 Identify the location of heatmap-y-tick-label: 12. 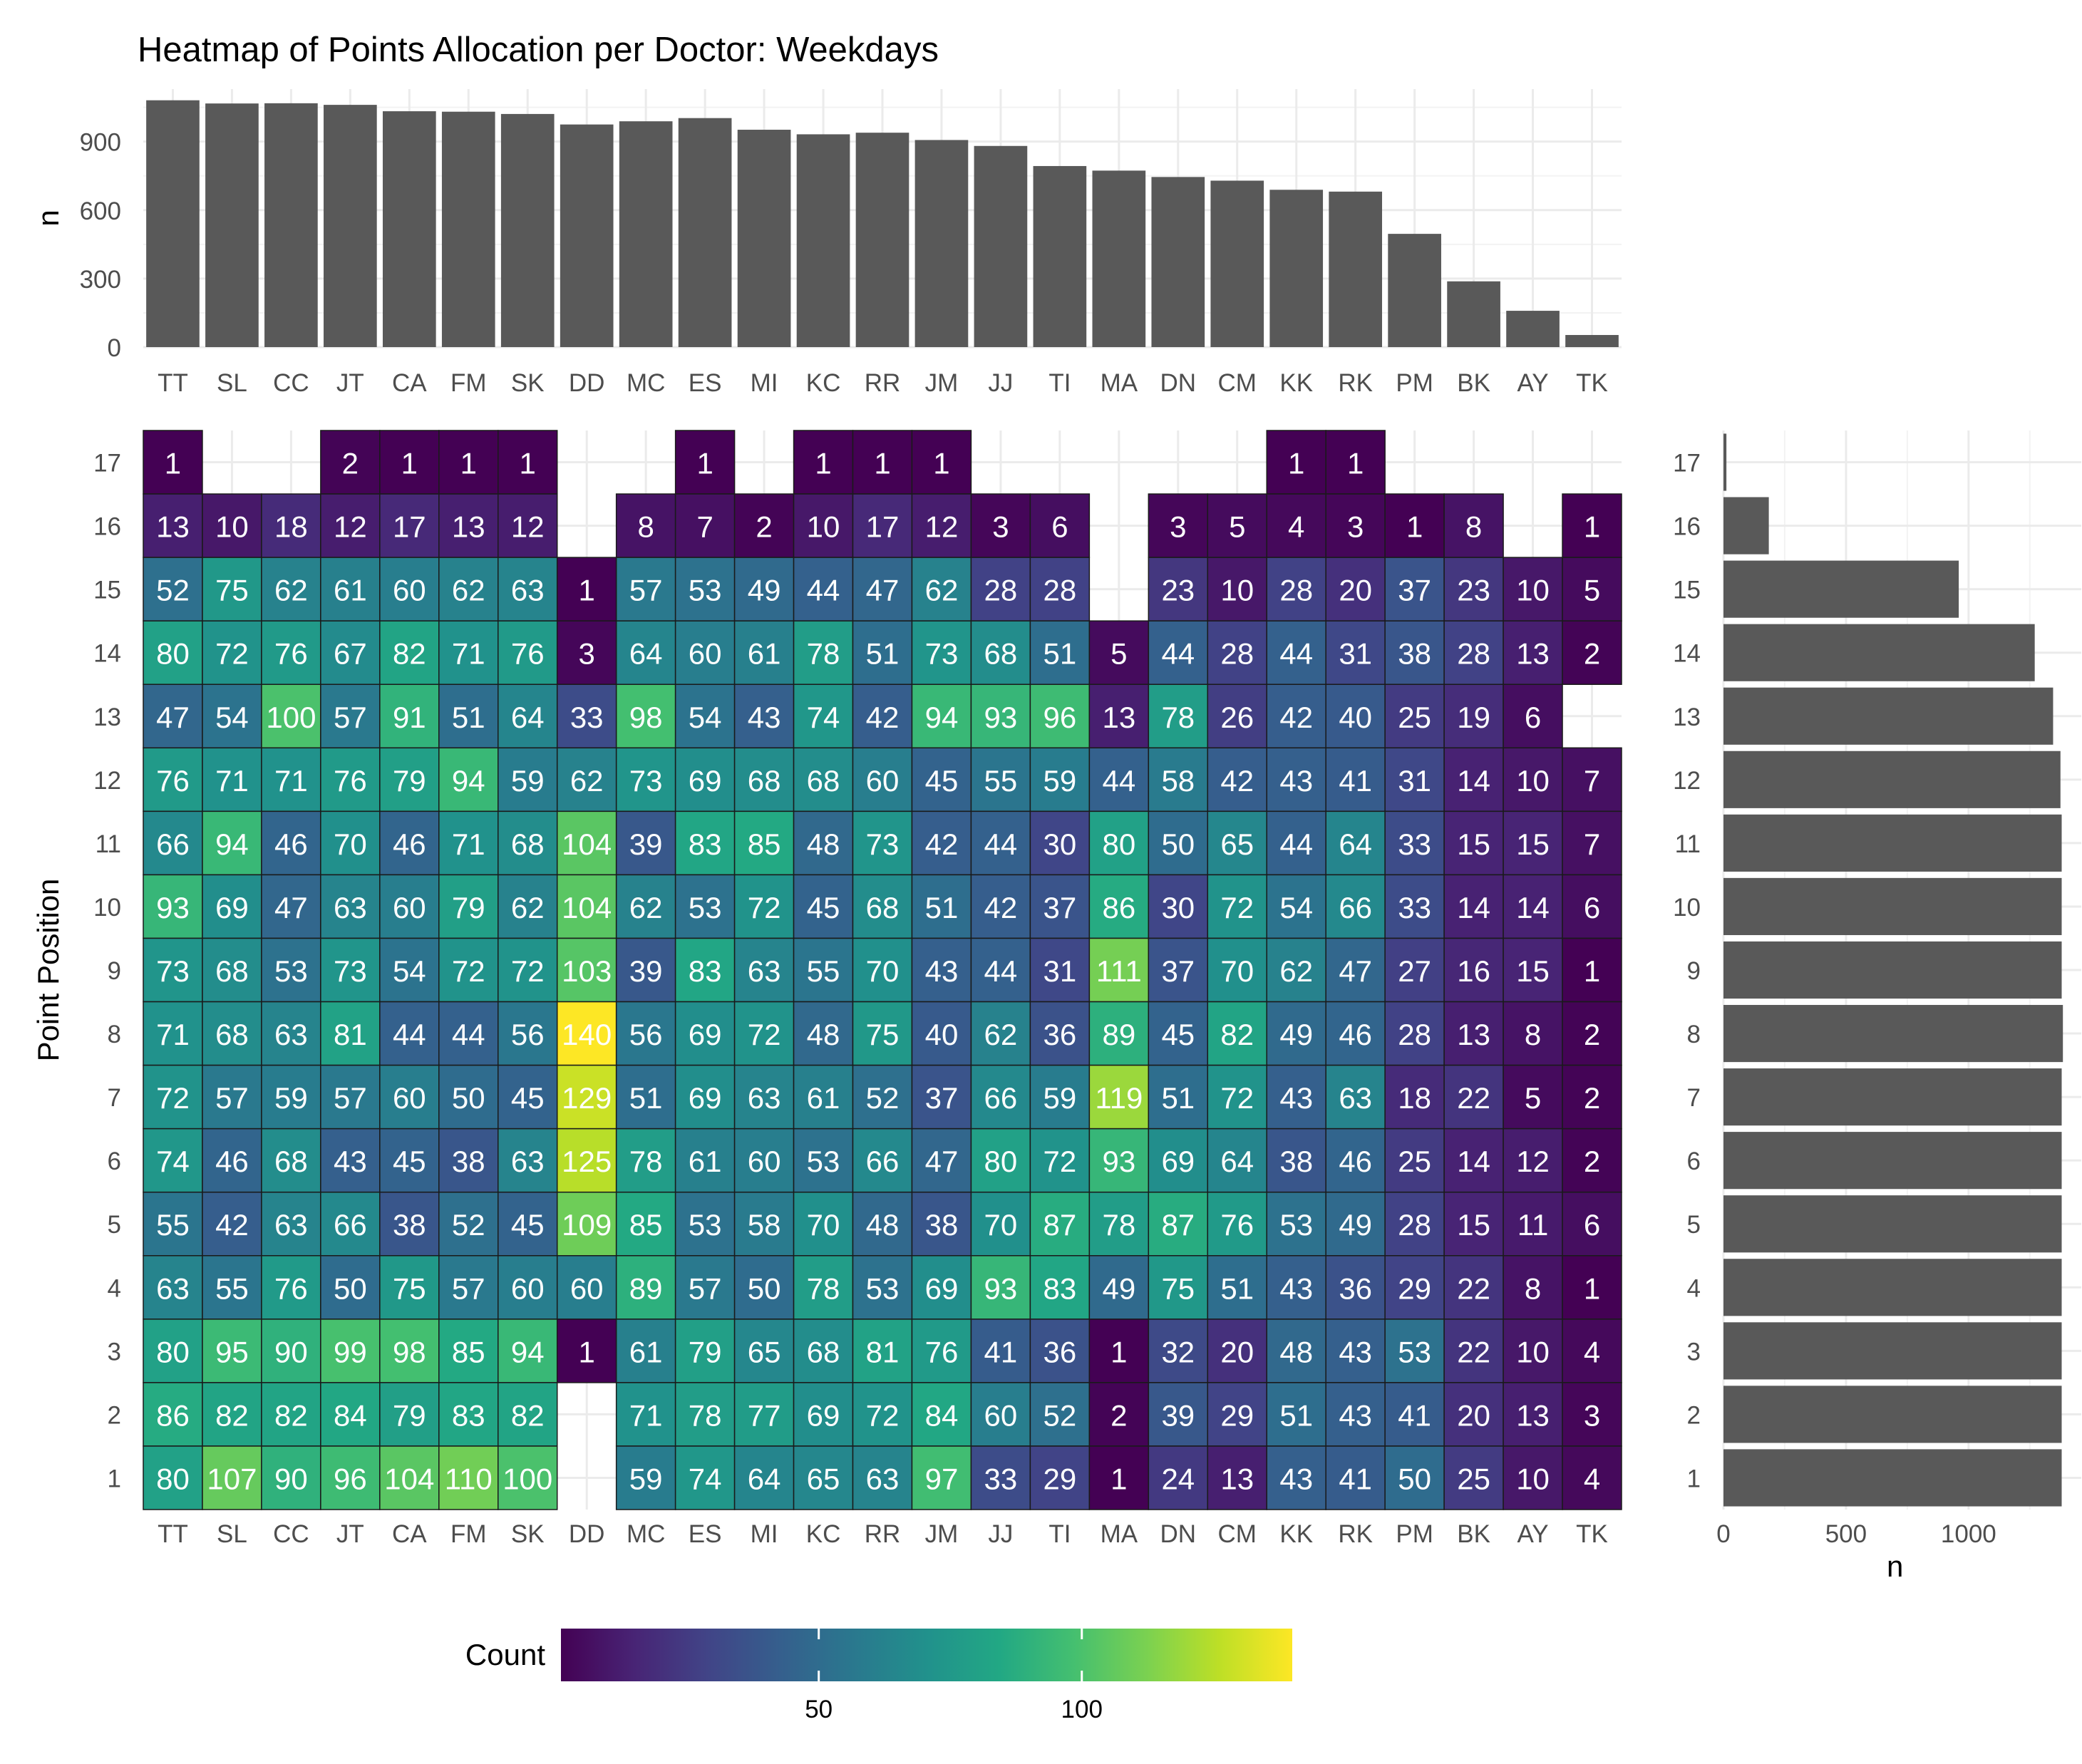
(107, 781).